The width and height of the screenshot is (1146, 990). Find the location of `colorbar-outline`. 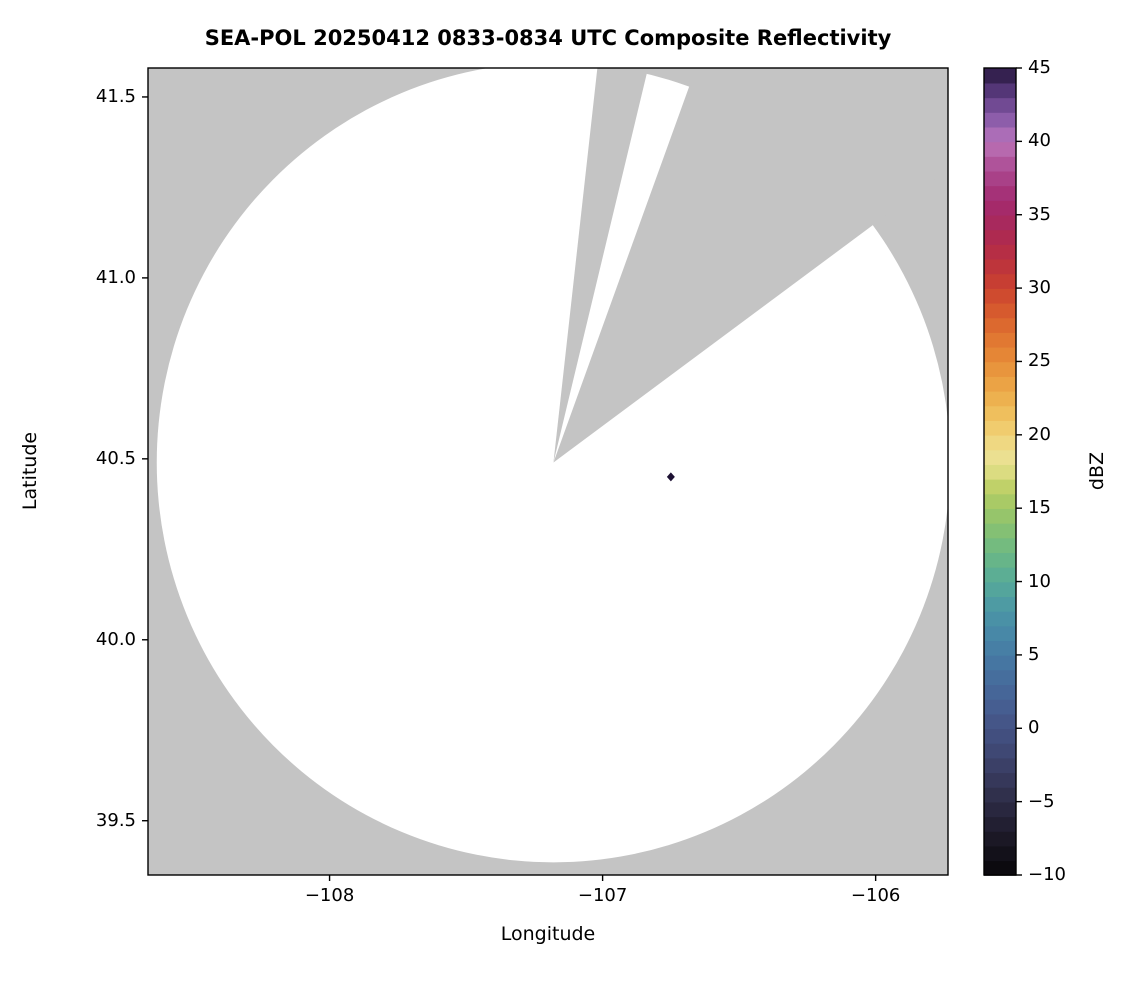

colorbar-outline is located at coordinates (1000, 471).